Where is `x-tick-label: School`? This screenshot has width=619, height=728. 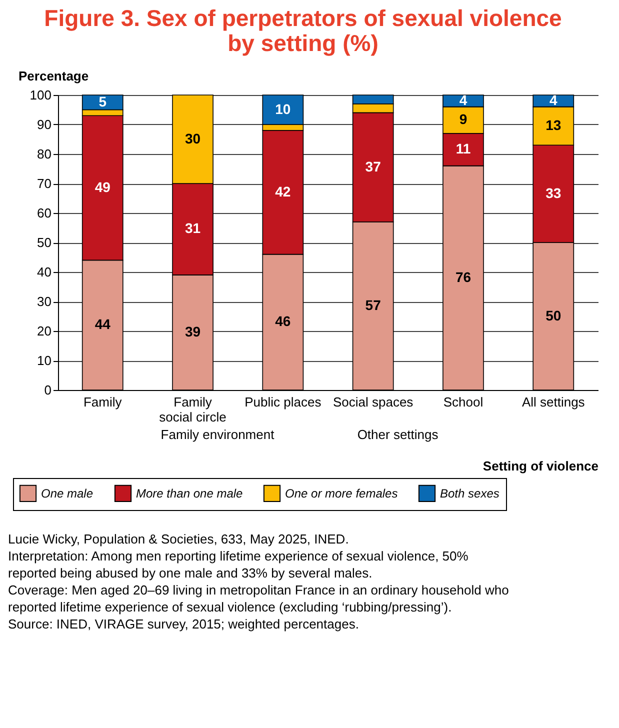
x-tick-label: School is located at coordinates (463, 402).